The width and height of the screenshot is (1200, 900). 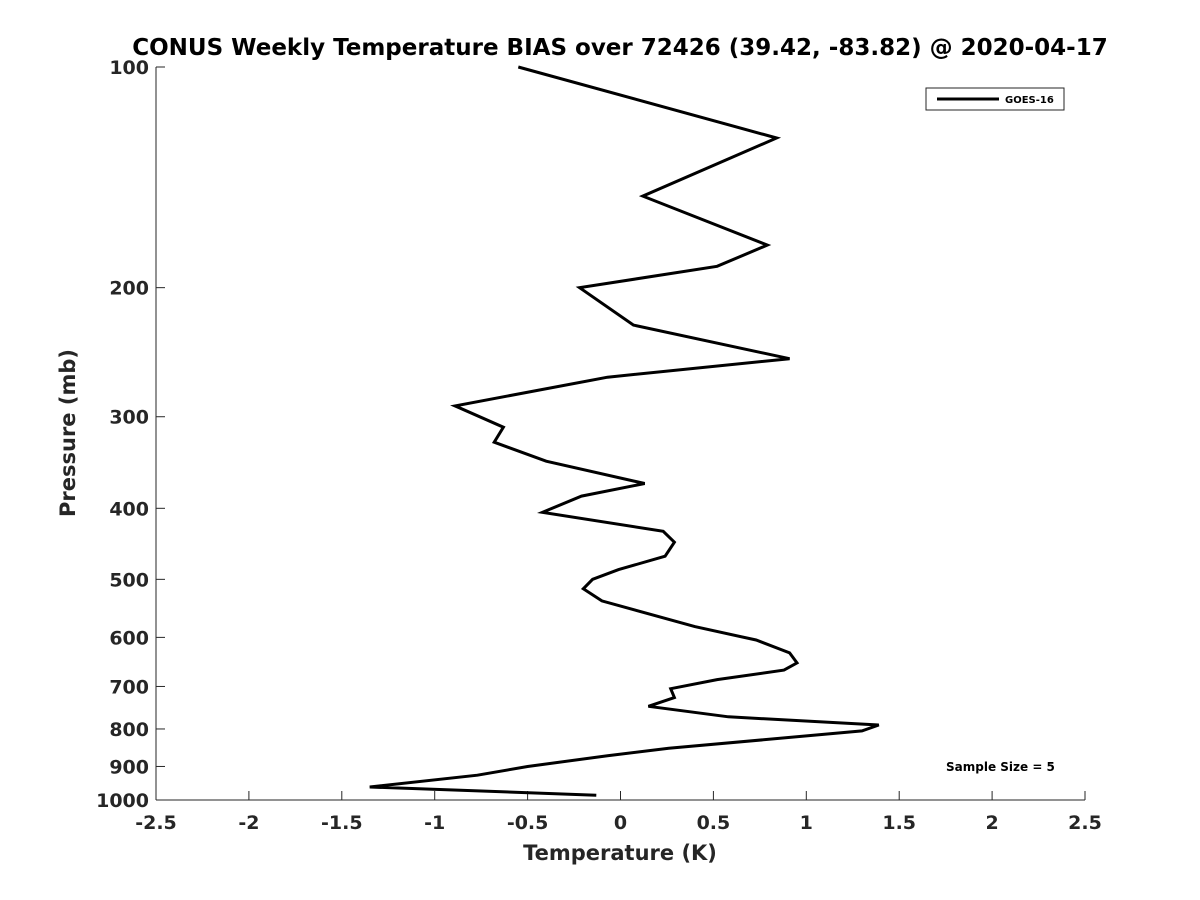 What do you see at coordinates (156, 823) in the screenshot?
I see `x-tick-label: -2.5` at bounding box center [156, 823].